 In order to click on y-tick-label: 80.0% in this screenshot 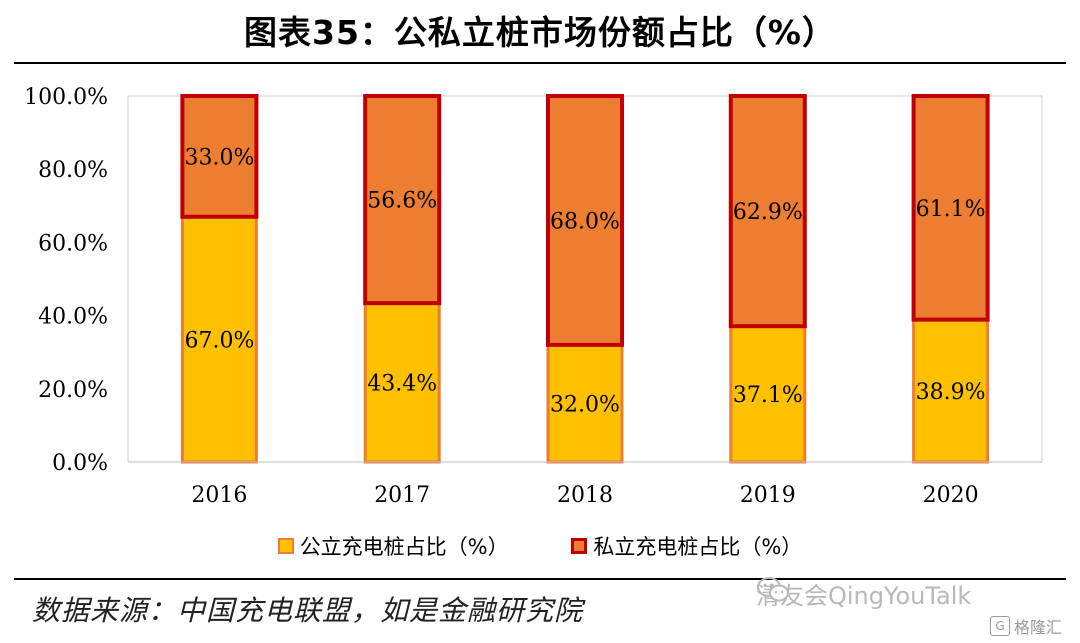, I will do `click(73, 170)`.